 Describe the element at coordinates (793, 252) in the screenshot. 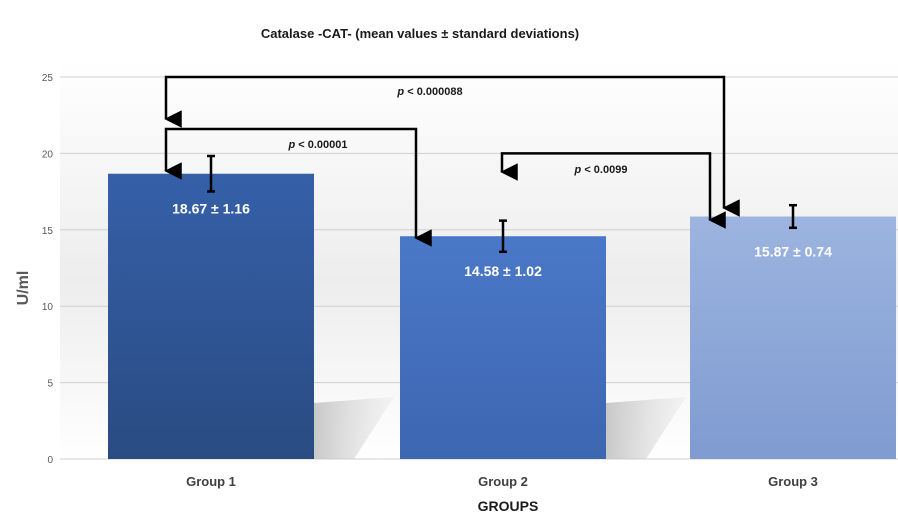

I see `data-label-3: 15.87 ± 0.74` at that location.